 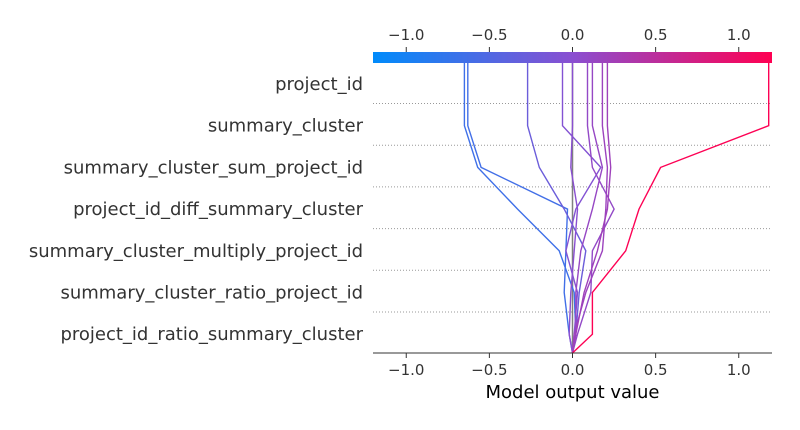 What do you see at coordinates (656, 370) in the screenshot?
I see `bottom-tick-label: 0.5` at bounding box center [656, 370].